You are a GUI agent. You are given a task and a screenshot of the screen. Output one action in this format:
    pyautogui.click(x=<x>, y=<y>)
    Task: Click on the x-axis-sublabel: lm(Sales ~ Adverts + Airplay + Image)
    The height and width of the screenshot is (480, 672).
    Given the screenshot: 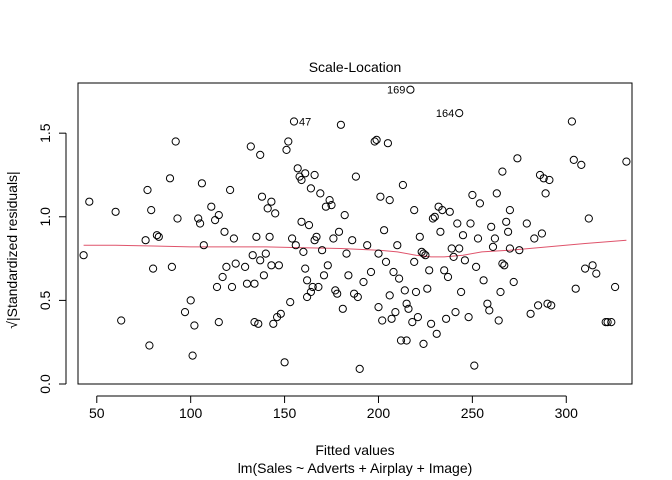 What is the action you would take?
    pyautogui.click(x=355, y=468)
    